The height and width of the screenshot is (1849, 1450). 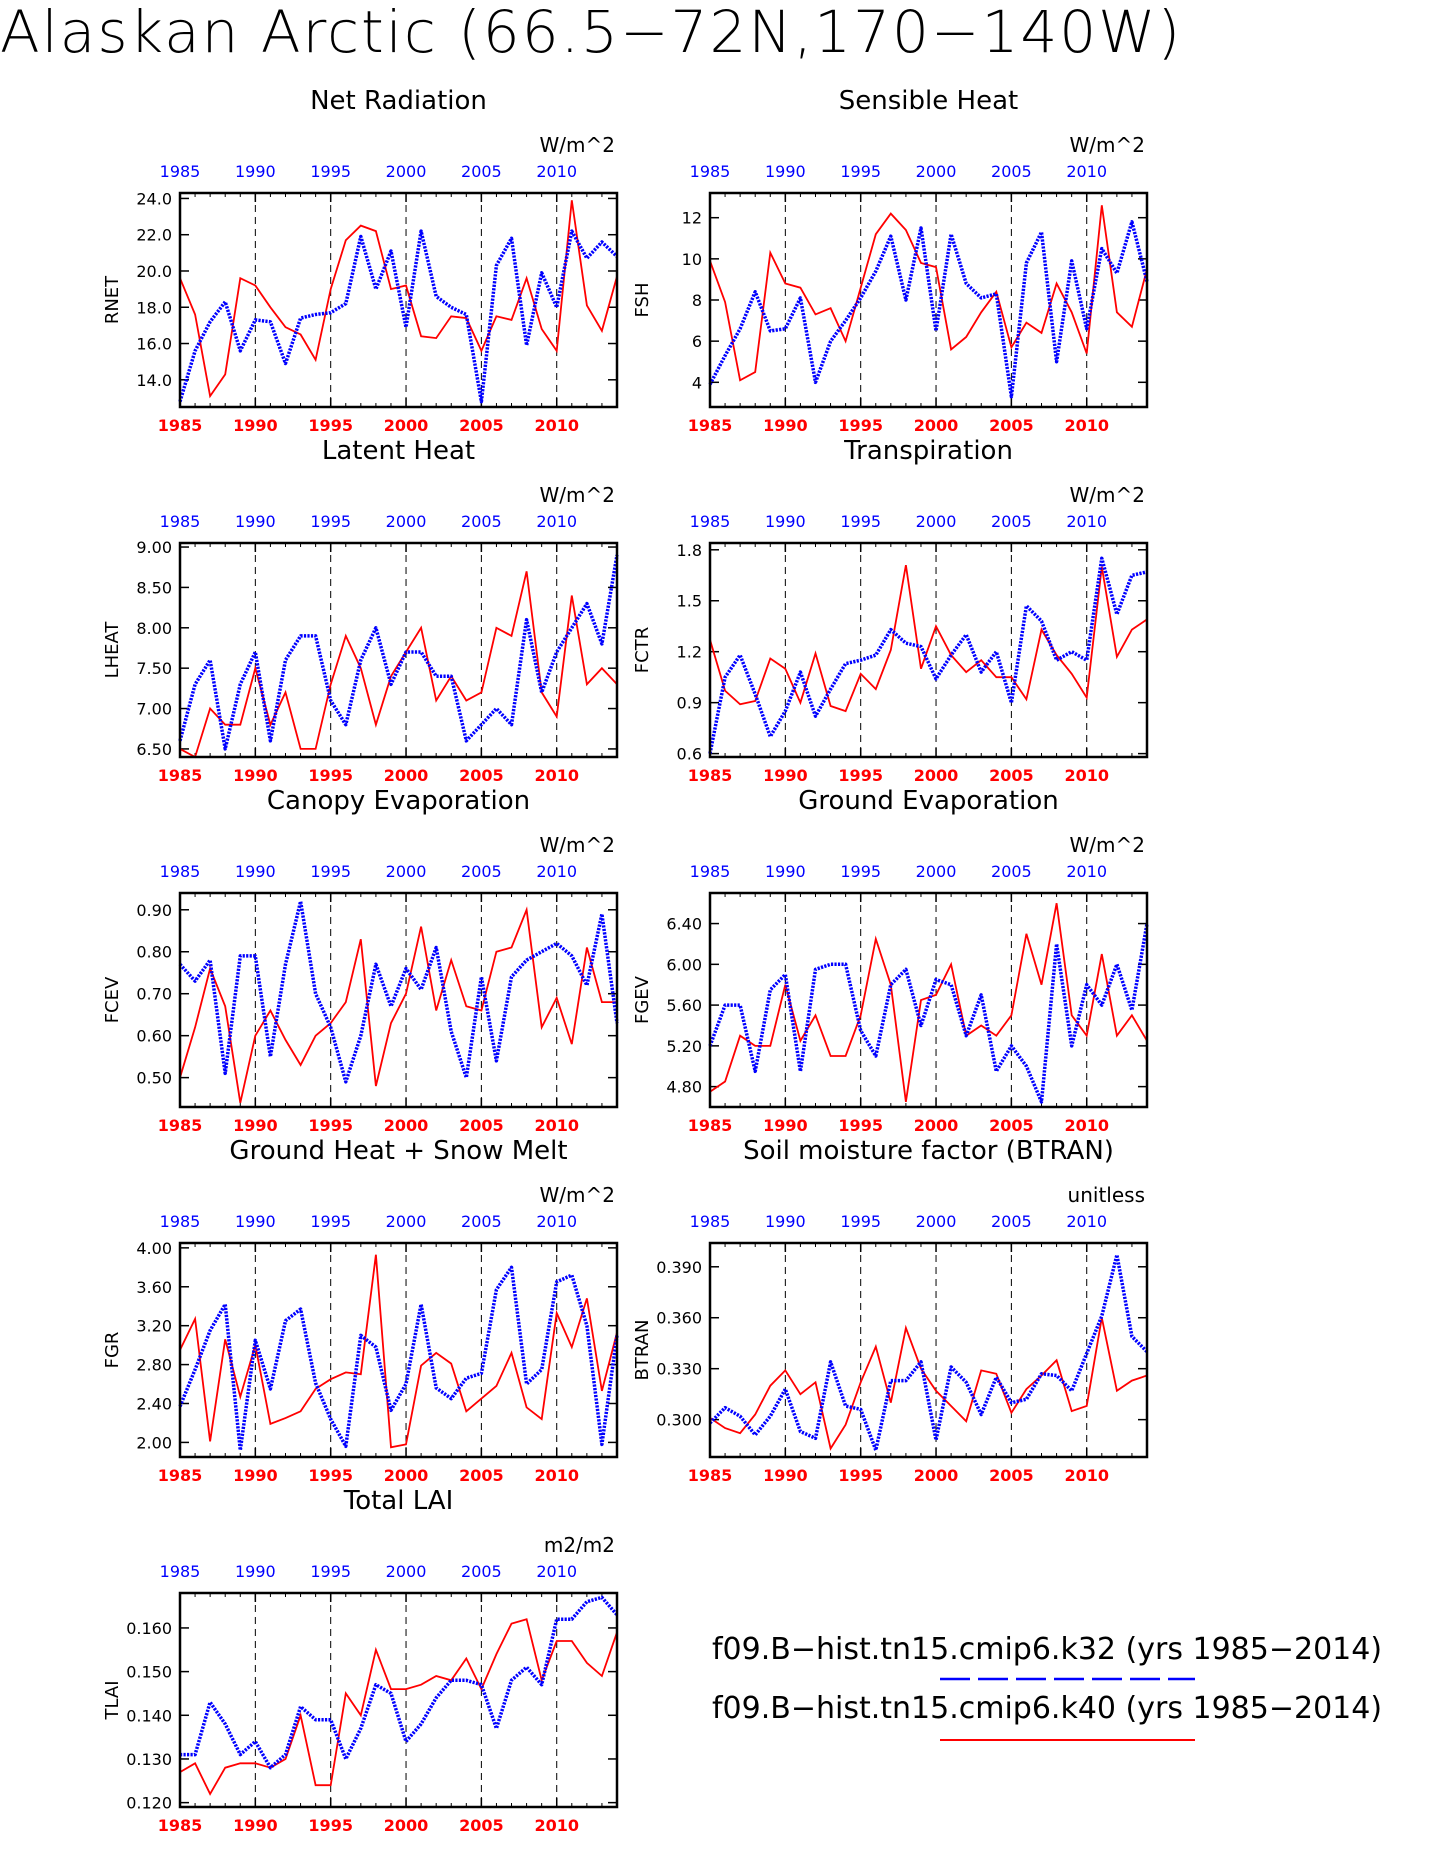 I want to click on ytick-label: 0.80, so click(x=154, y=952).